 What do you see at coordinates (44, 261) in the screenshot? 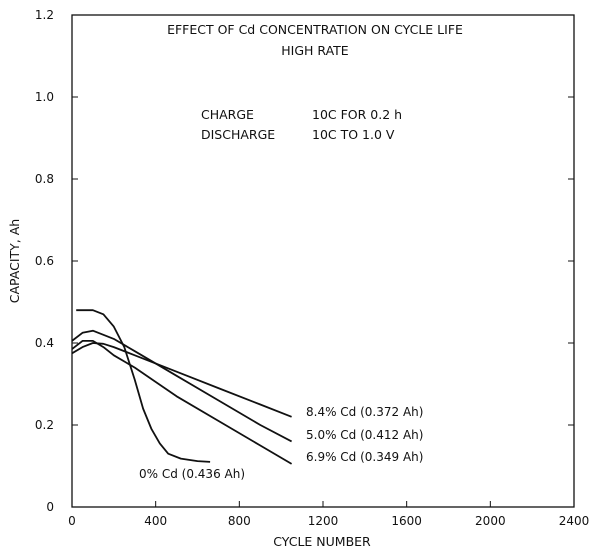
I see `y-tick-label: 0.6` at bounding box center [44, 261].